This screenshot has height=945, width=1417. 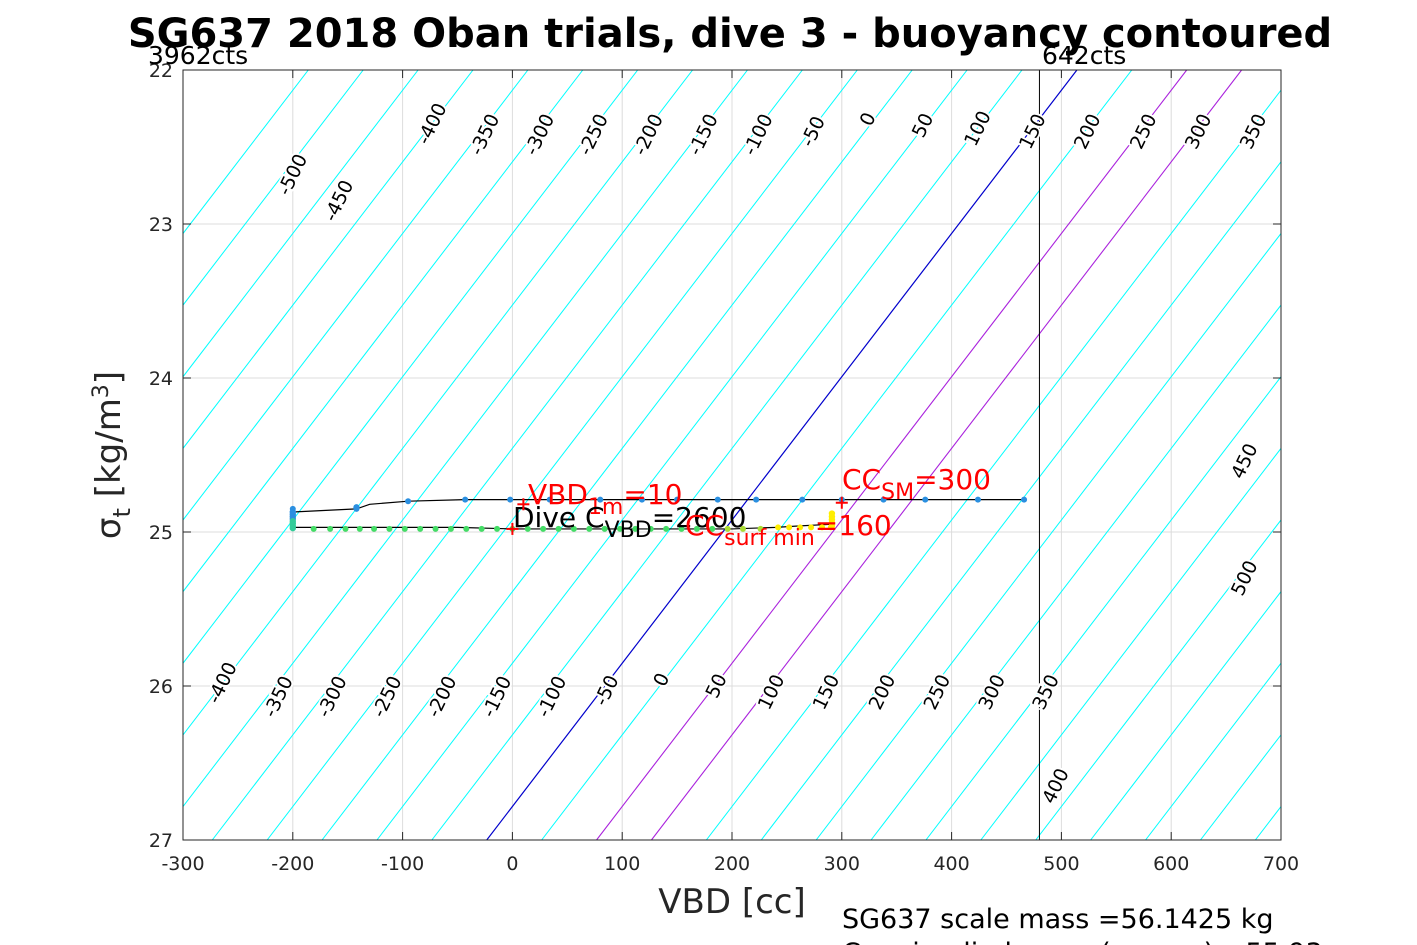 What do you see at coordinates (198, 55) in the screenshot?
I see `count-label-left: 3962cts` at bounding box center [198, 55].